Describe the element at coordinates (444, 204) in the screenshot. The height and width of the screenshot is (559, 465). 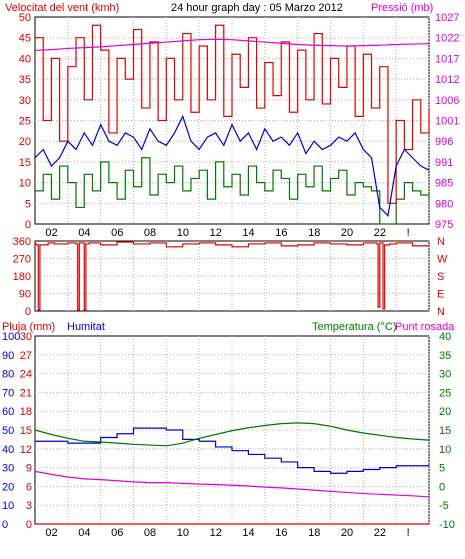
I see `pressure-y-tick: 980` at that location.